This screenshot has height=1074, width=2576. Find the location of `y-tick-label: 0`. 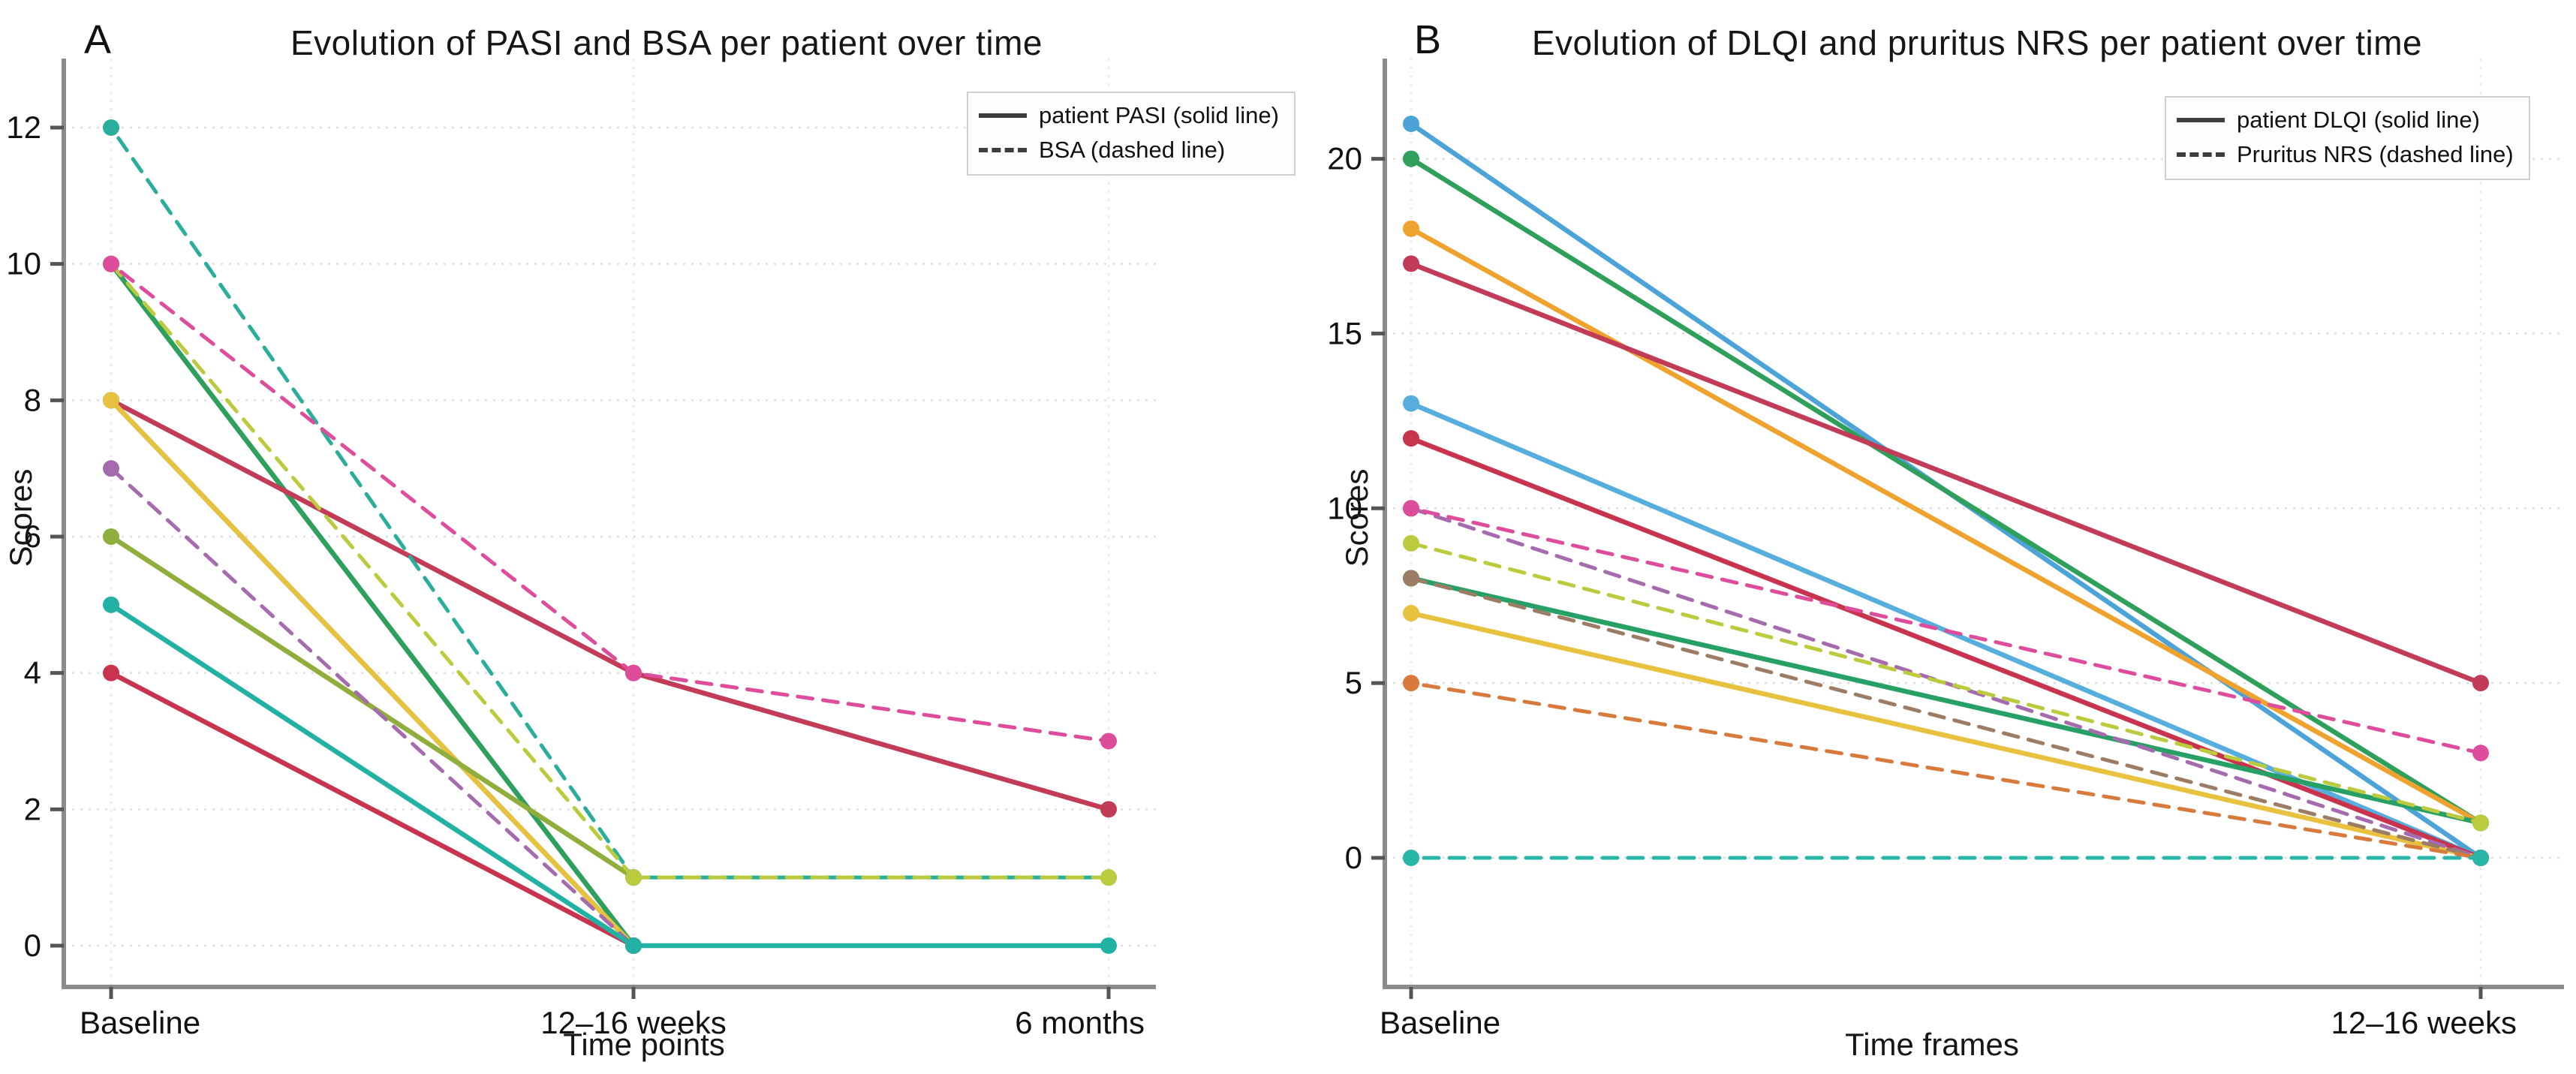

y-tick-label: 0 is located at coordinates (32, 946).